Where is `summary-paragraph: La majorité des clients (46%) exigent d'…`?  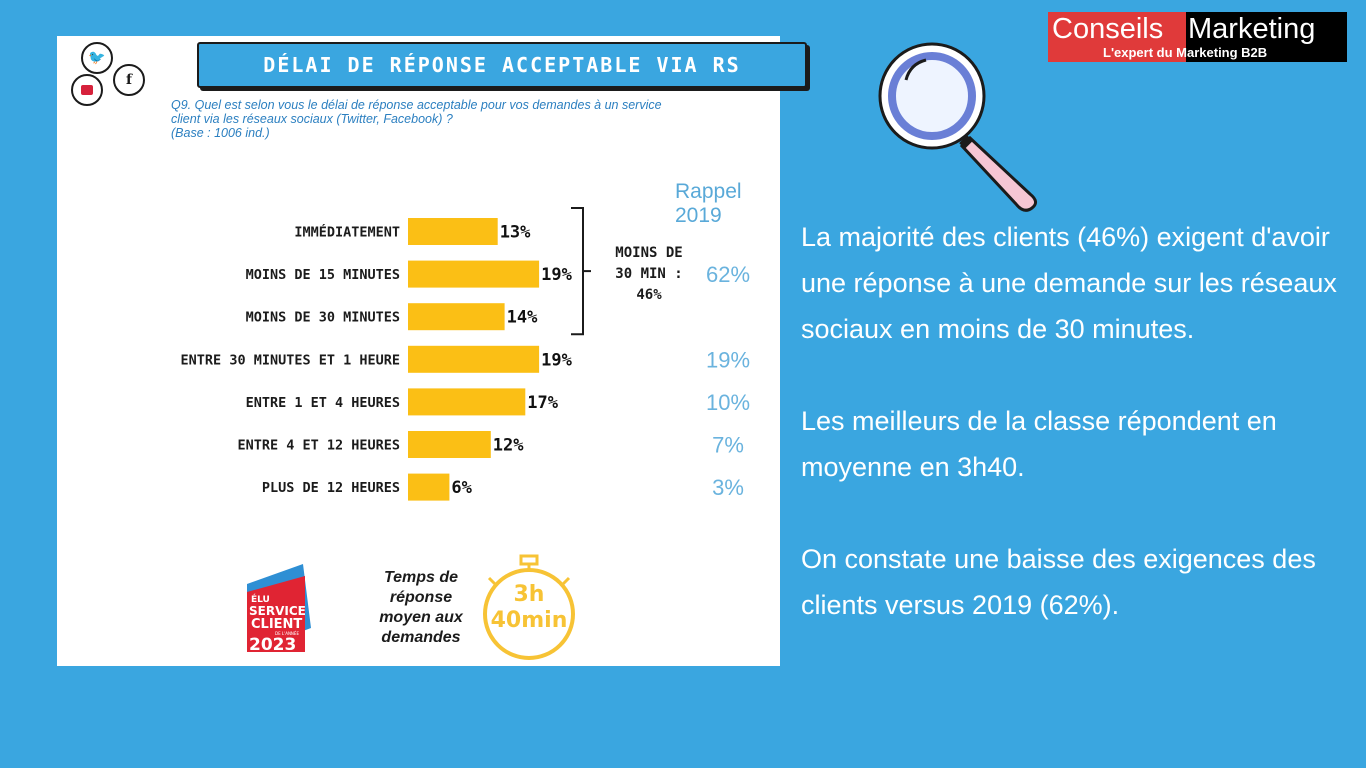 summary-paragraph: La majorité des clients (46%) exigent d'… is located at coordinates (1069, 283).